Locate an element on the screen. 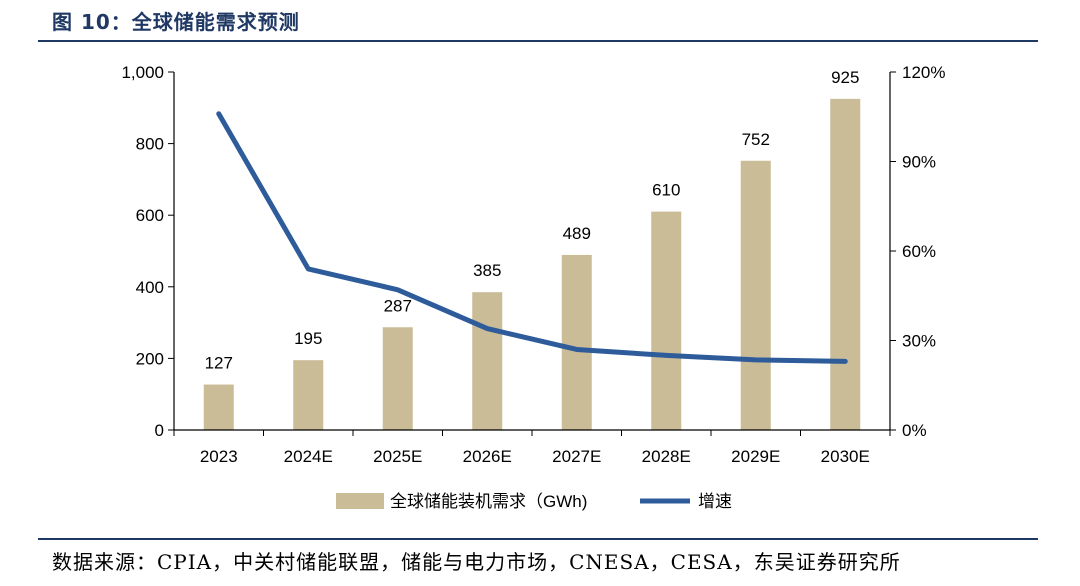 Image resolution: width=1080 pixels, height=586 pixels. bar-2027E is located at coordinates (576, 342).